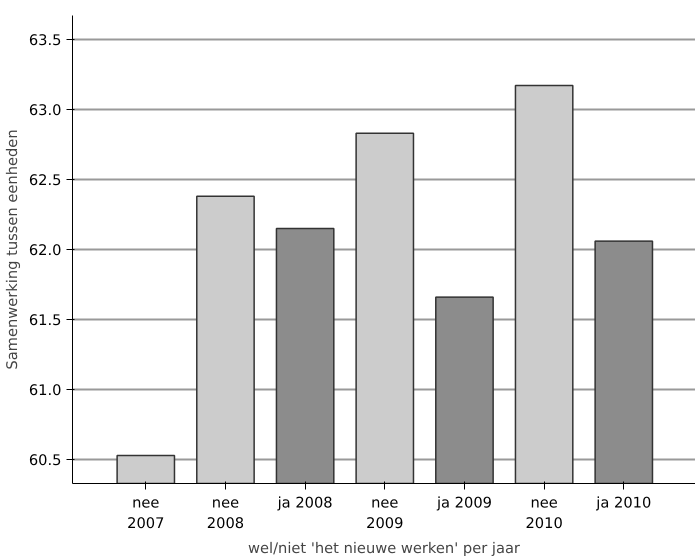 The height and width of the screenshot is (559, 695). Describe the element at coordinates (45, 40) in the screenshot. I see `y-tick-label: 63.5` at that location.